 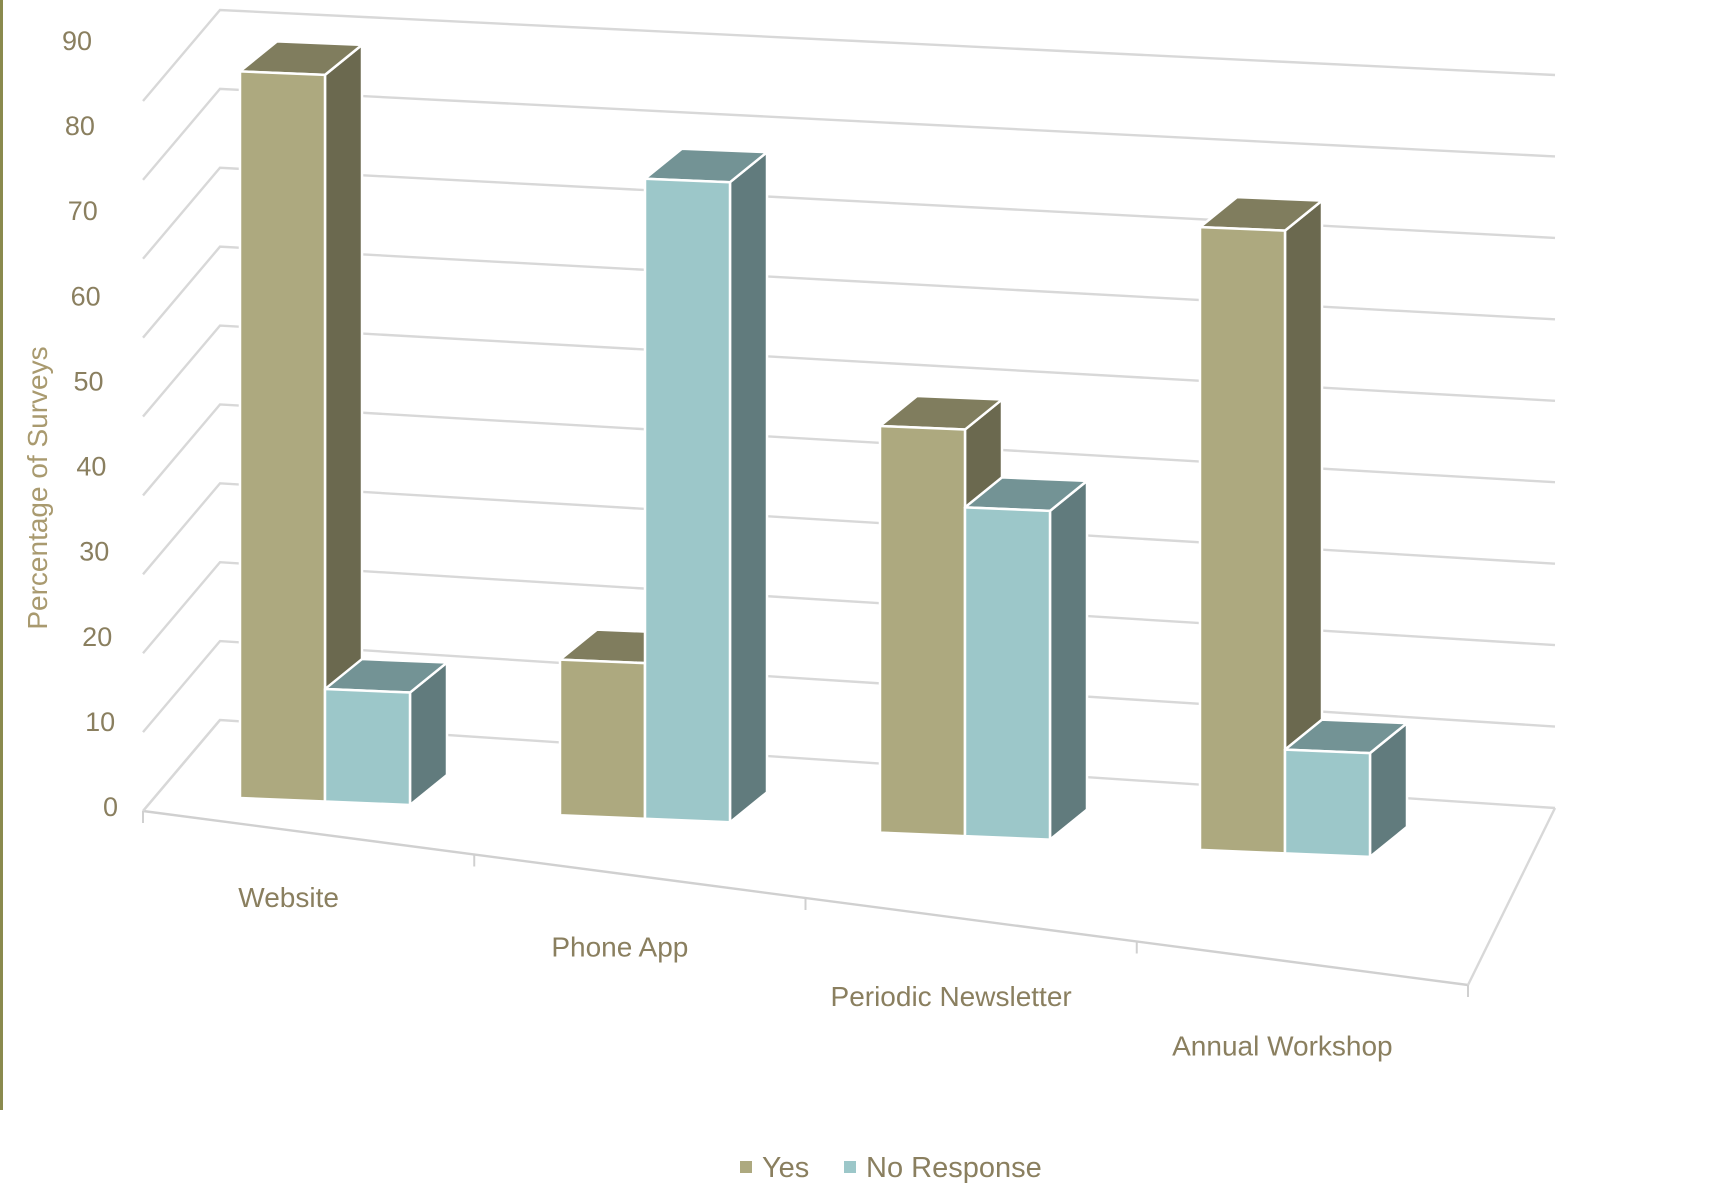 What do you see at coordinates (288, 897) in the screenshot?
I see `category-label-website: Website` at bounding box center [288, 897].